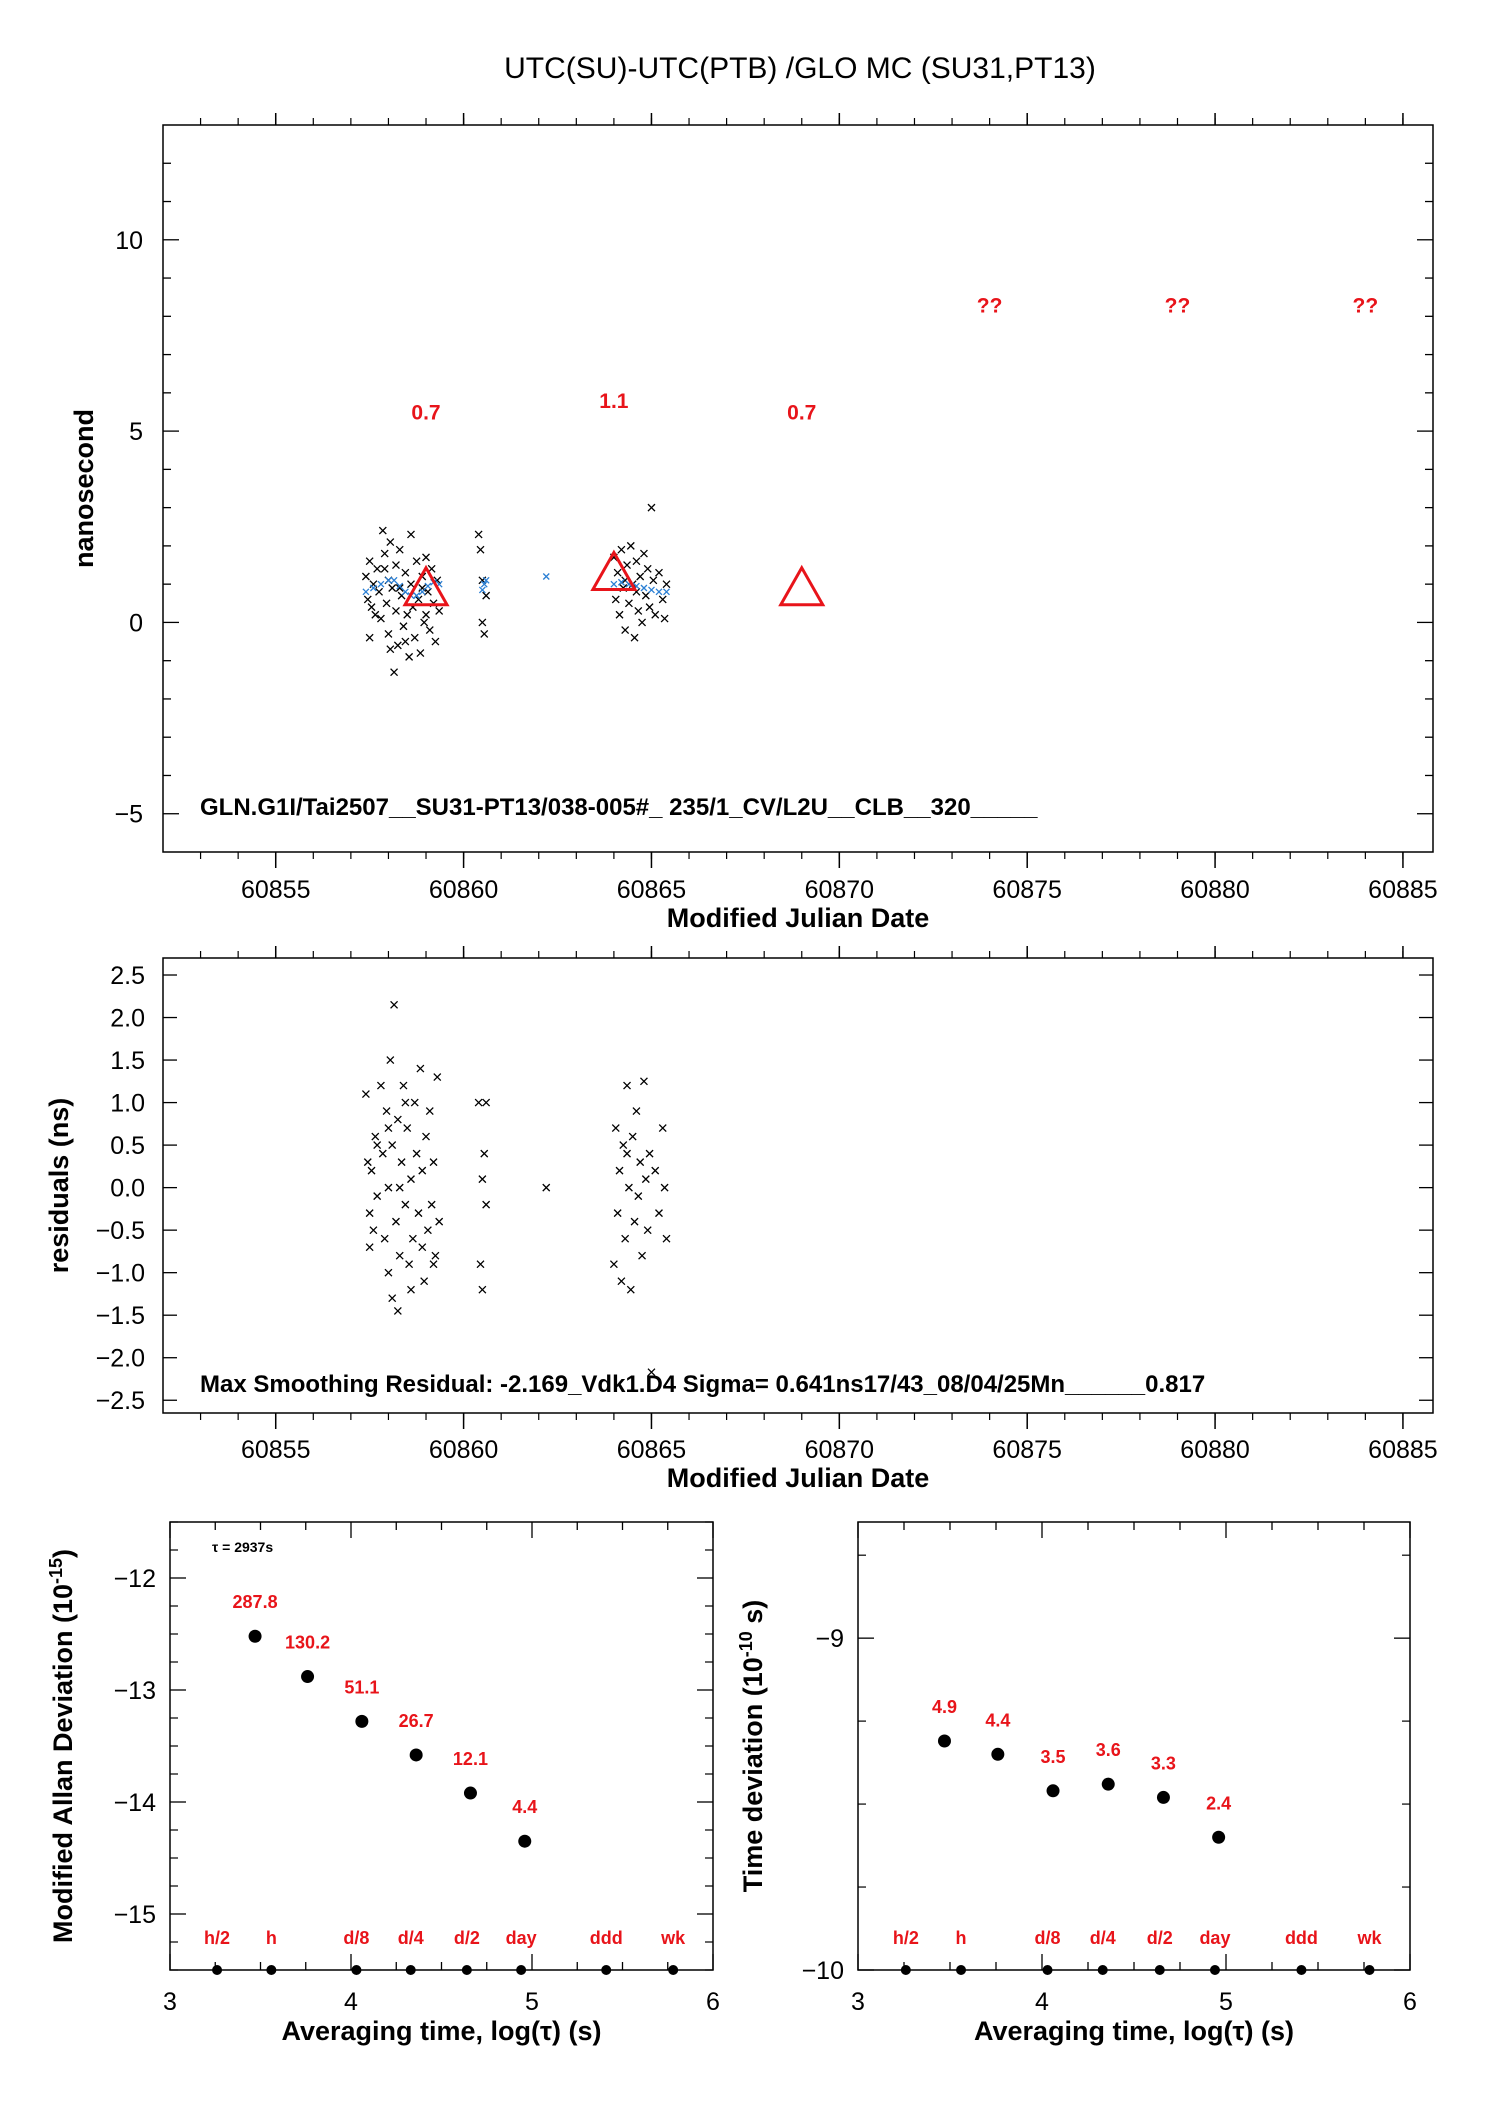 The image size is (1488, 2105). I want to click on deviation-data-point, so click(1053, 1791).